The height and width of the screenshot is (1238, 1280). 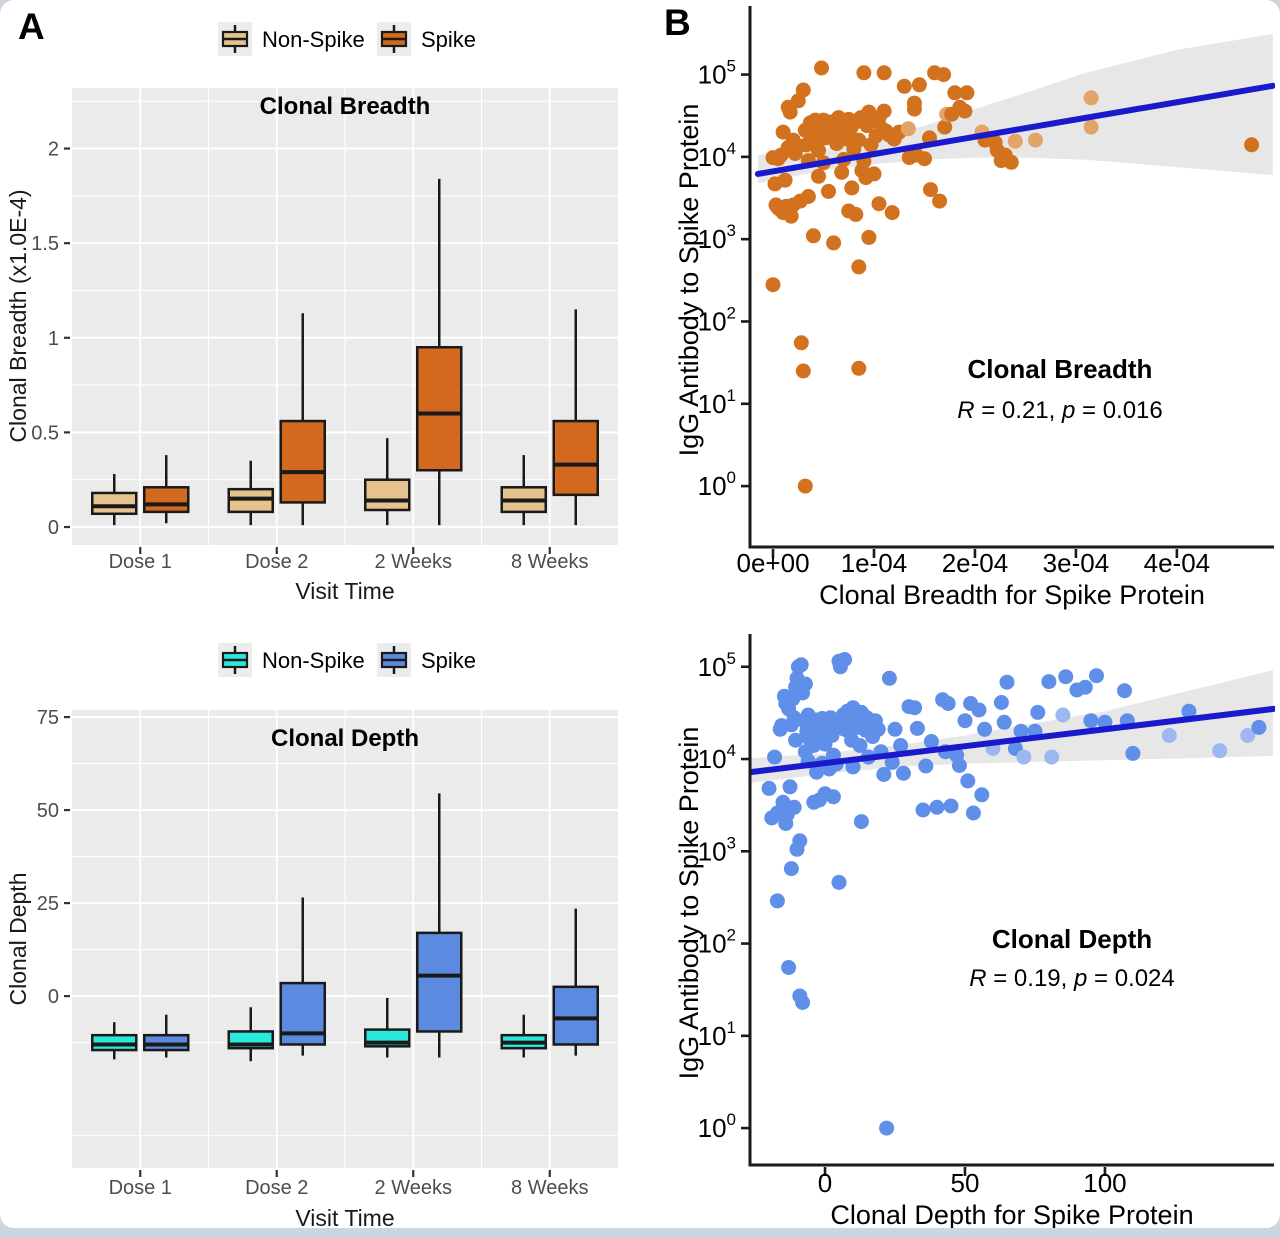 What do you see at coordinates (717, 849) in the screenshot?
I see `y-tick-label: 10³` at bounding box center [717, 849].